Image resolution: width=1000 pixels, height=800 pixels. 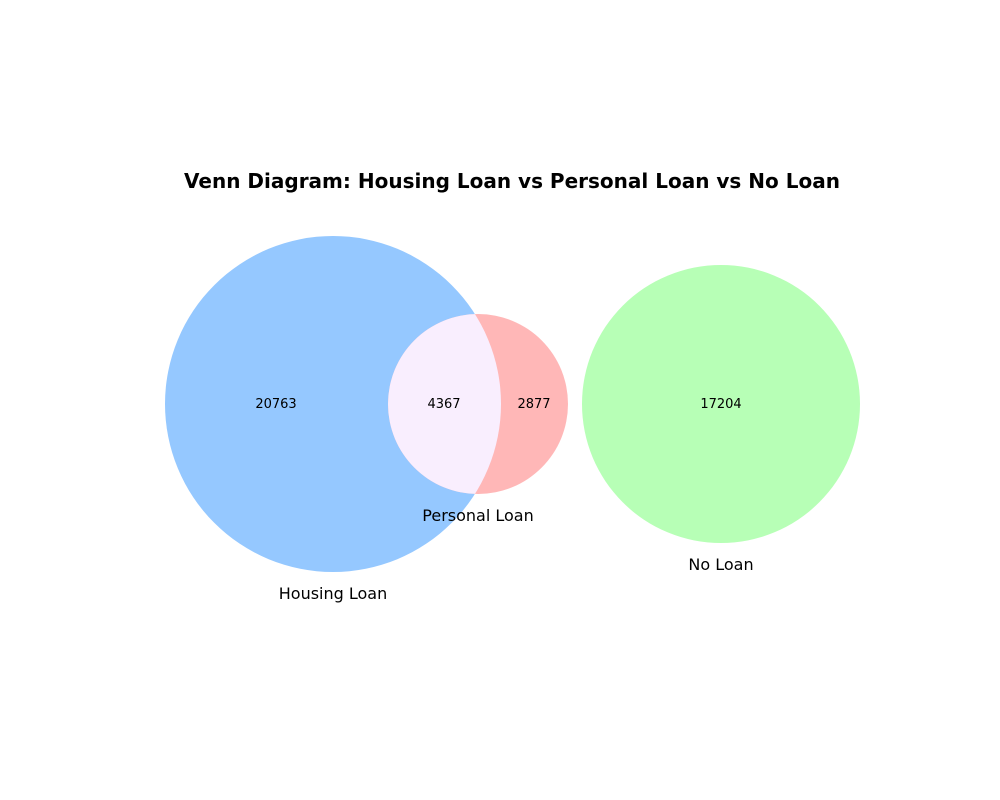 I want to click on personal-loan-label: Personal Loan, so click(x=477, y=515).